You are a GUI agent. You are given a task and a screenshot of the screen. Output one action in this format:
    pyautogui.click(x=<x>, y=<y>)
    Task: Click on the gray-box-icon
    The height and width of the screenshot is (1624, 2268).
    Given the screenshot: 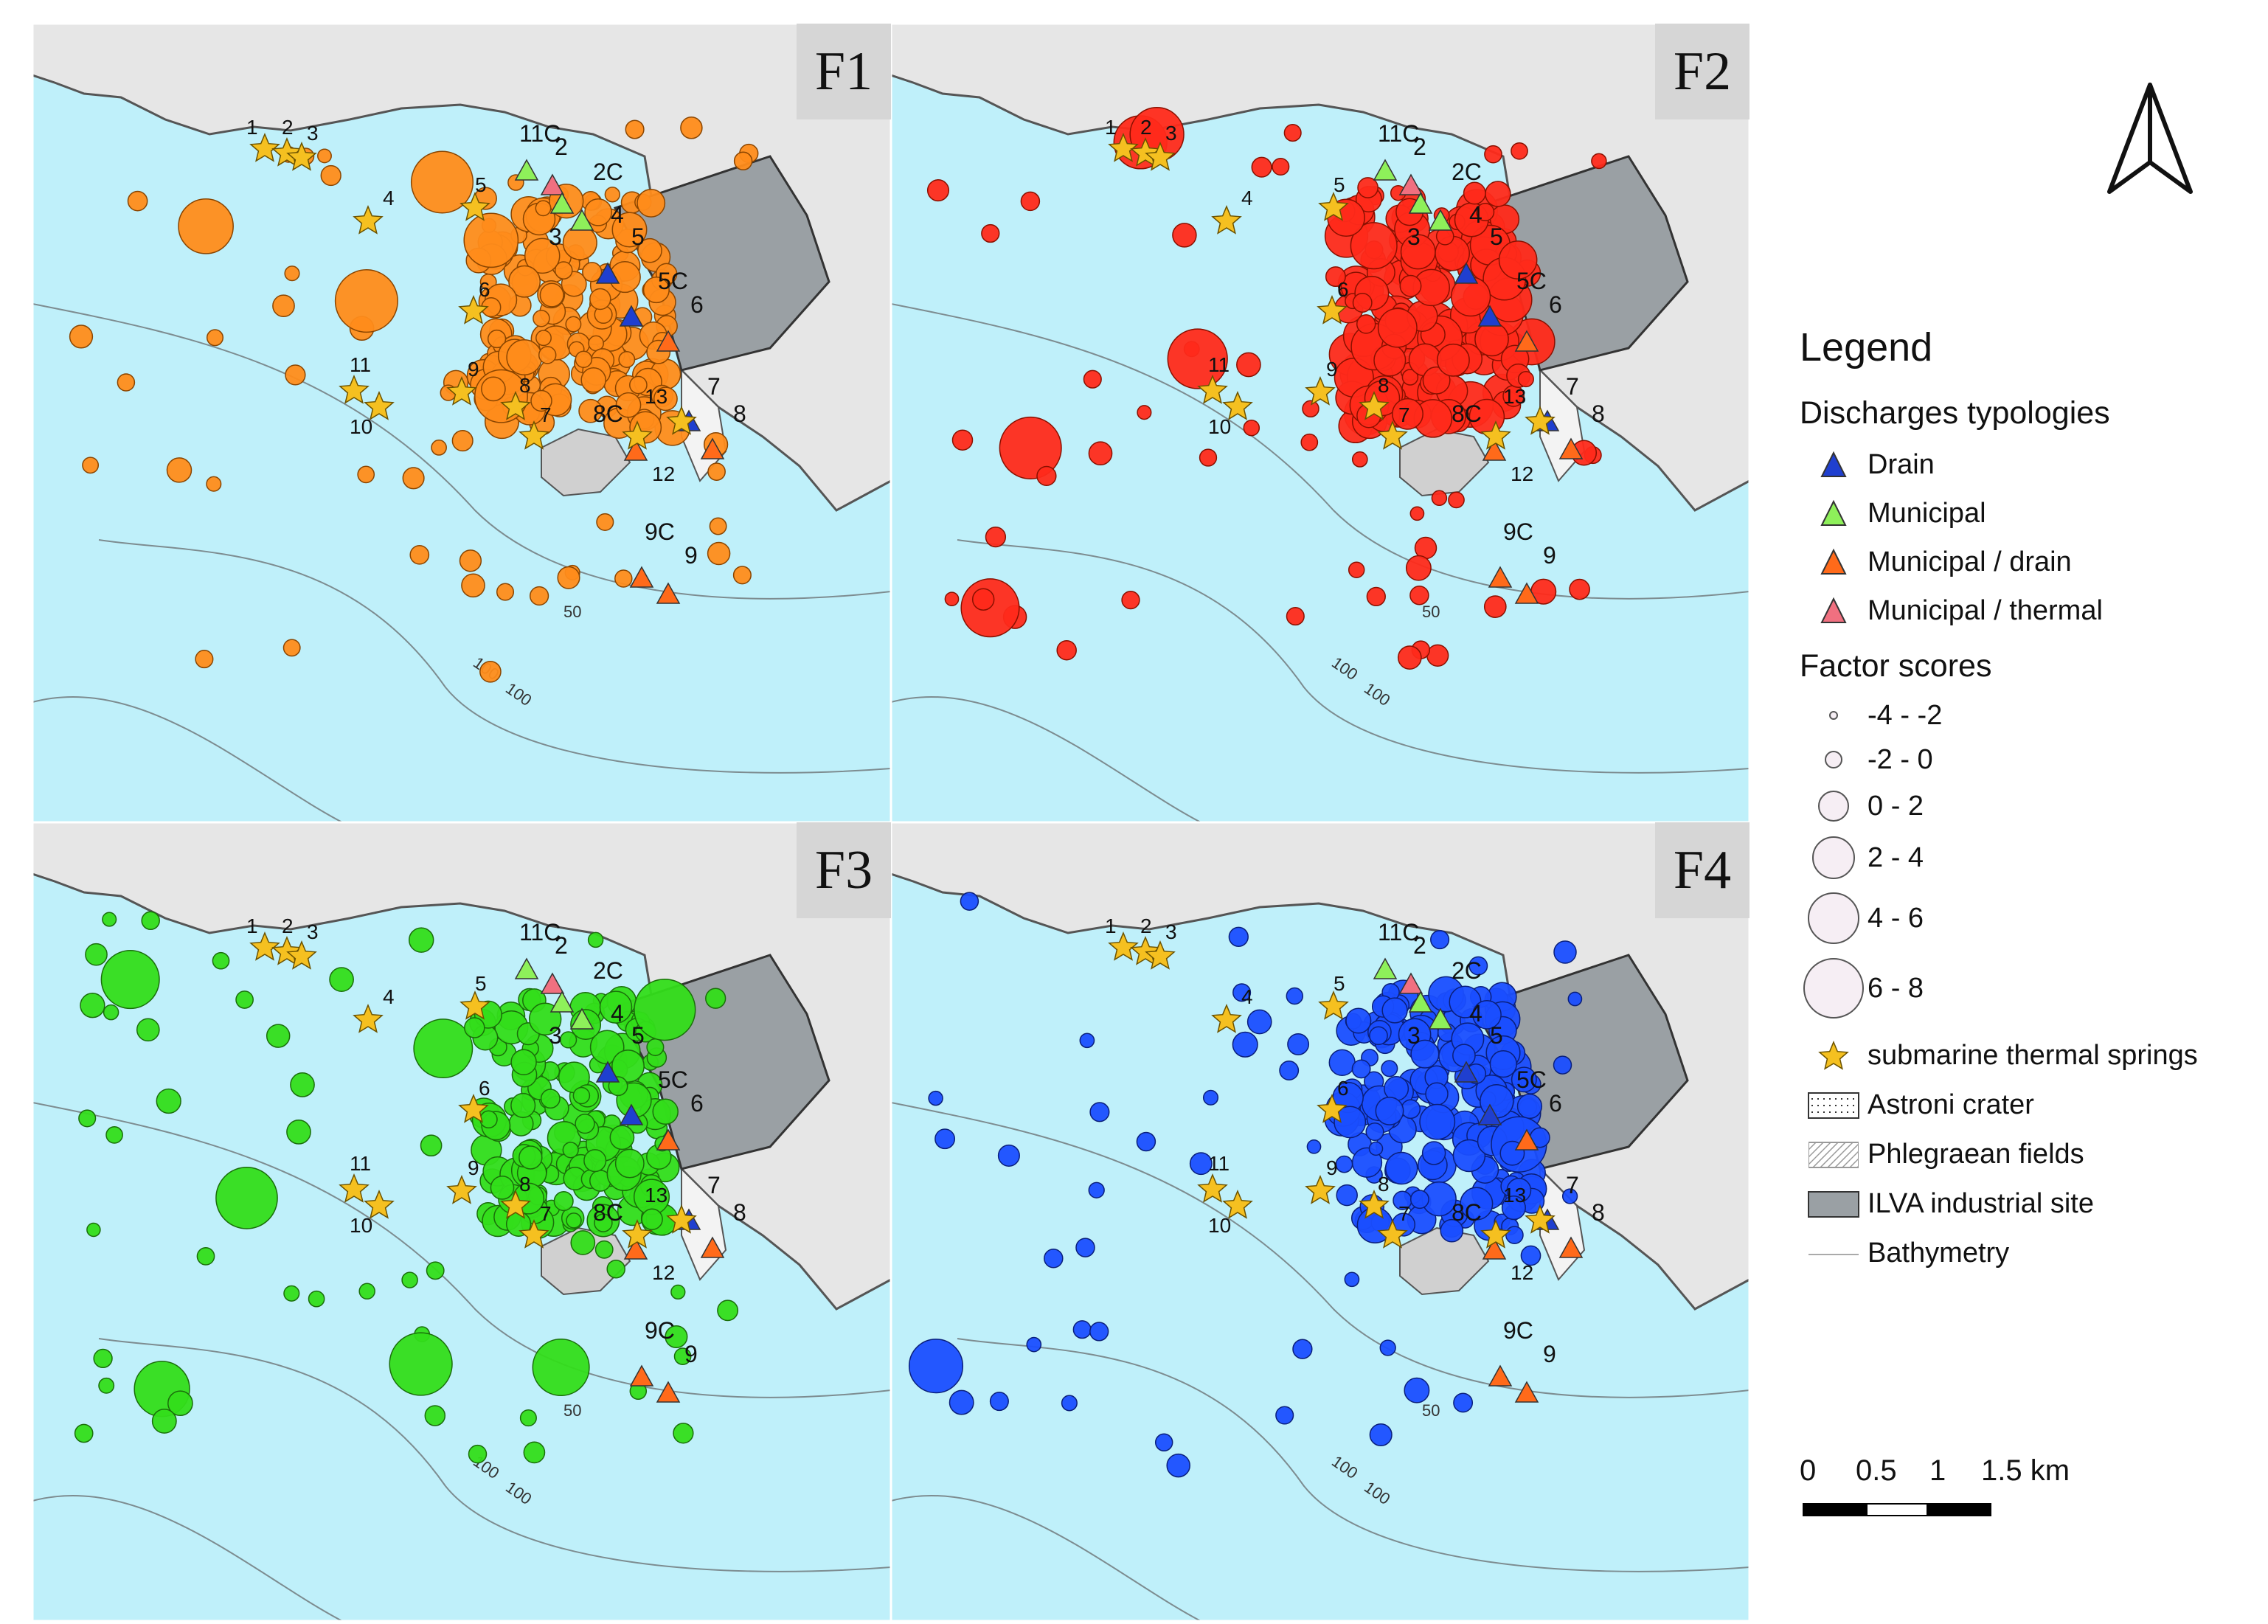 What is the action you would take?
    pyautogui.click(x=1834, y=1204)
    